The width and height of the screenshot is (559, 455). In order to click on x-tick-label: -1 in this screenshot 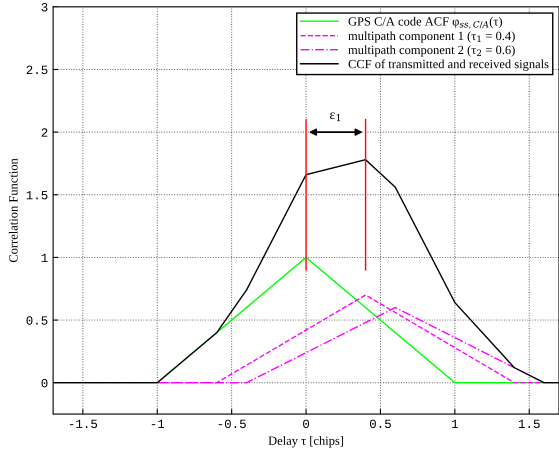, I will do `click(158, 424)`.